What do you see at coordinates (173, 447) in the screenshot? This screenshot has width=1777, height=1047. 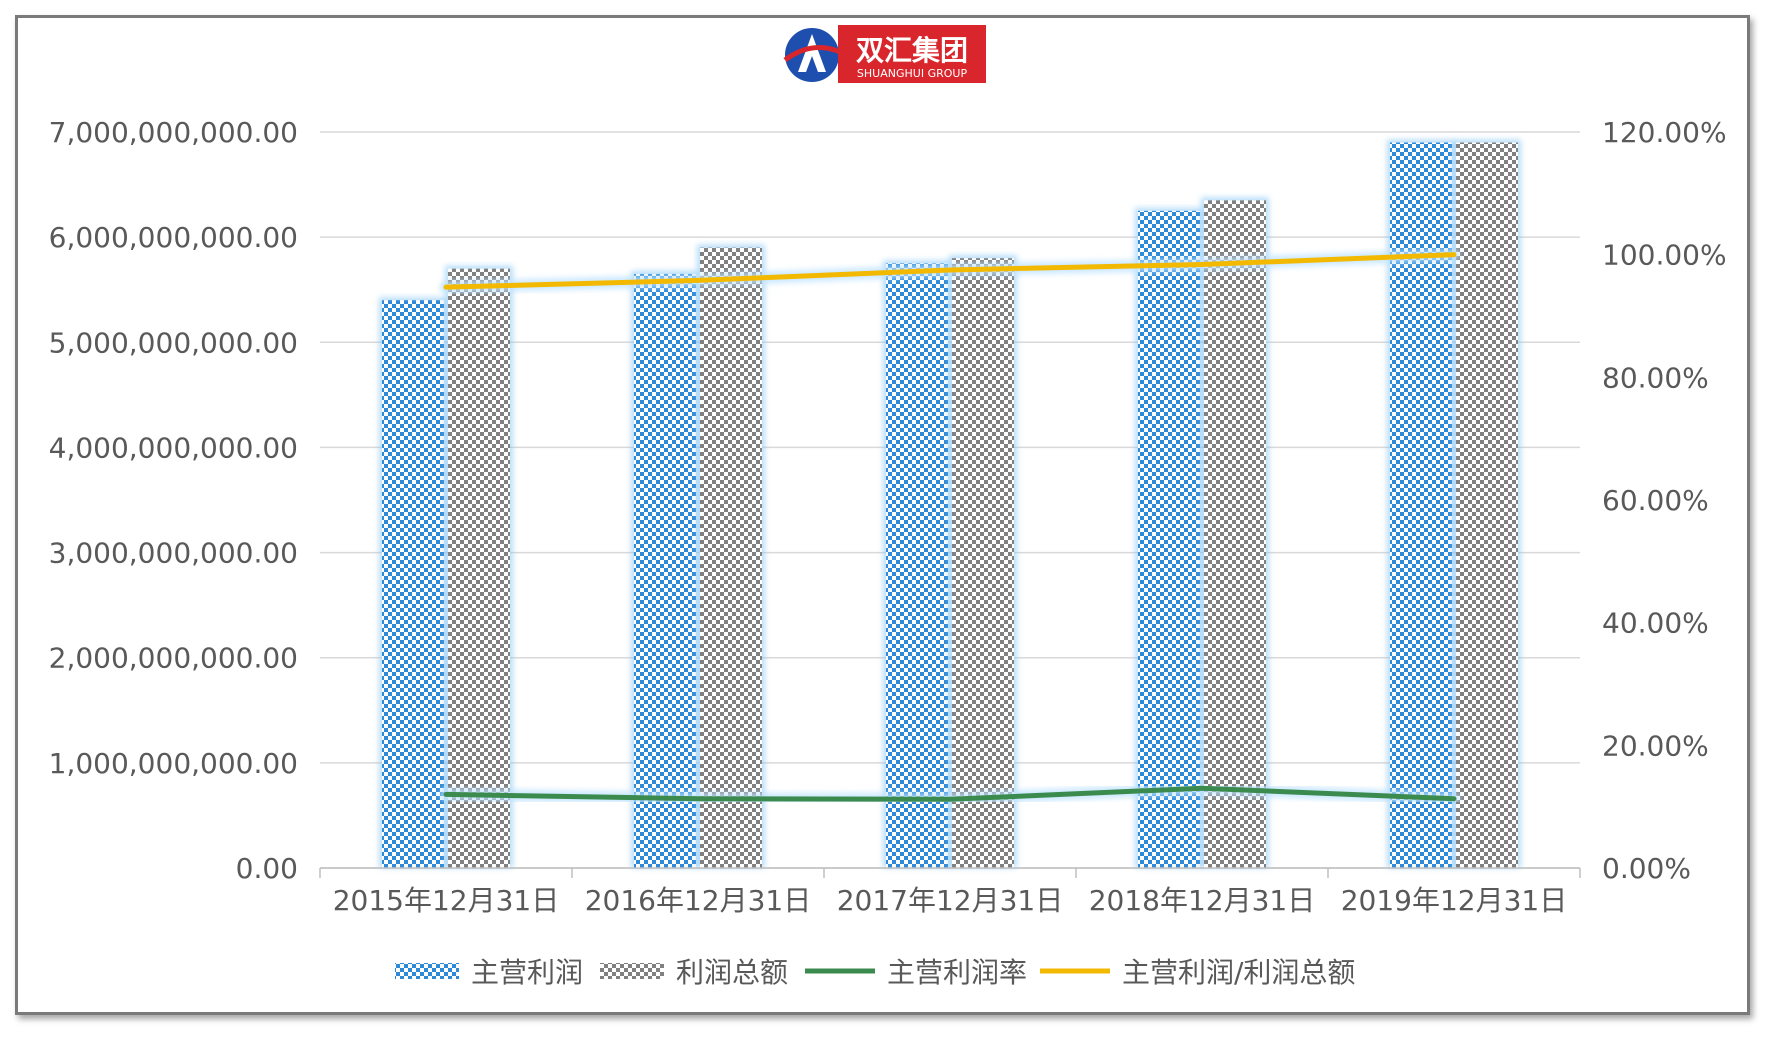 I see `y-left-tick-label: 4,000,000,000.00` at bounding box center [173, 447].